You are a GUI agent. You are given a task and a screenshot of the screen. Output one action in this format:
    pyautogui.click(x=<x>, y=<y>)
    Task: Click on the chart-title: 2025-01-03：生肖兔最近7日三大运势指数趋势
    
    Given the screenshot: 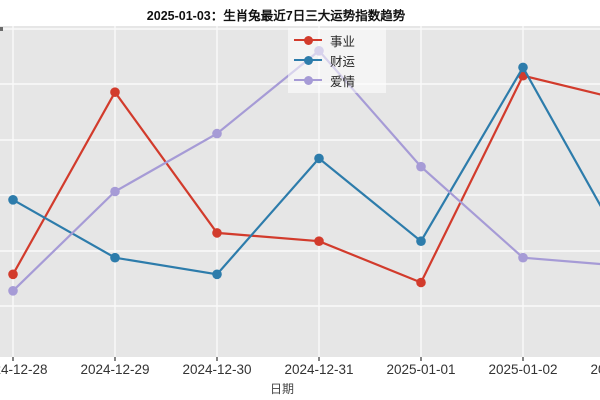 What is the action you would take?
    pyautogui.click(x=276, y=16)
    